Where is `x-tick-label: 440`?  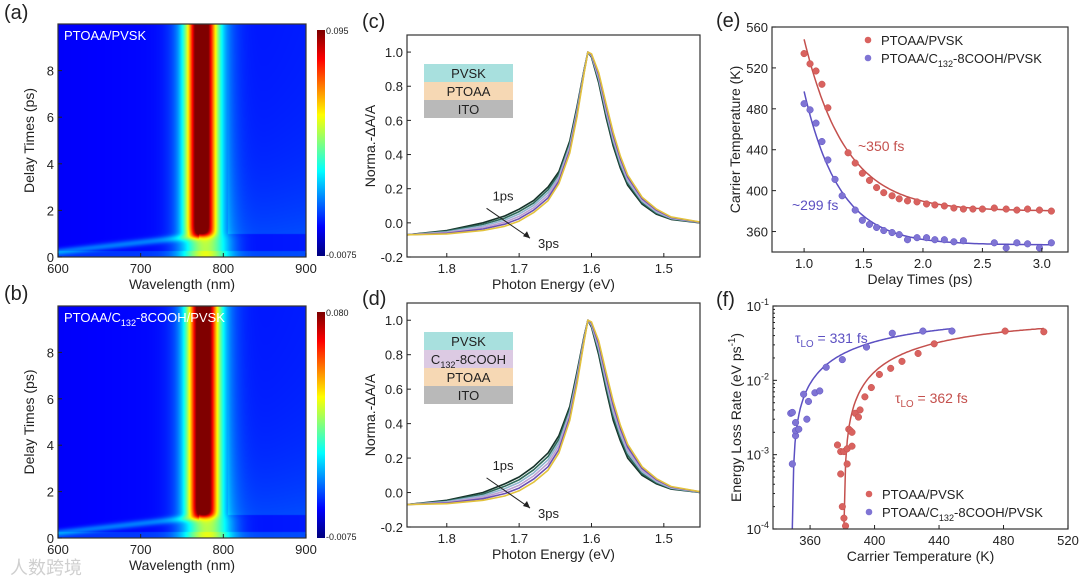 x-tick-label: 440 is located at coordinates (939, 540).